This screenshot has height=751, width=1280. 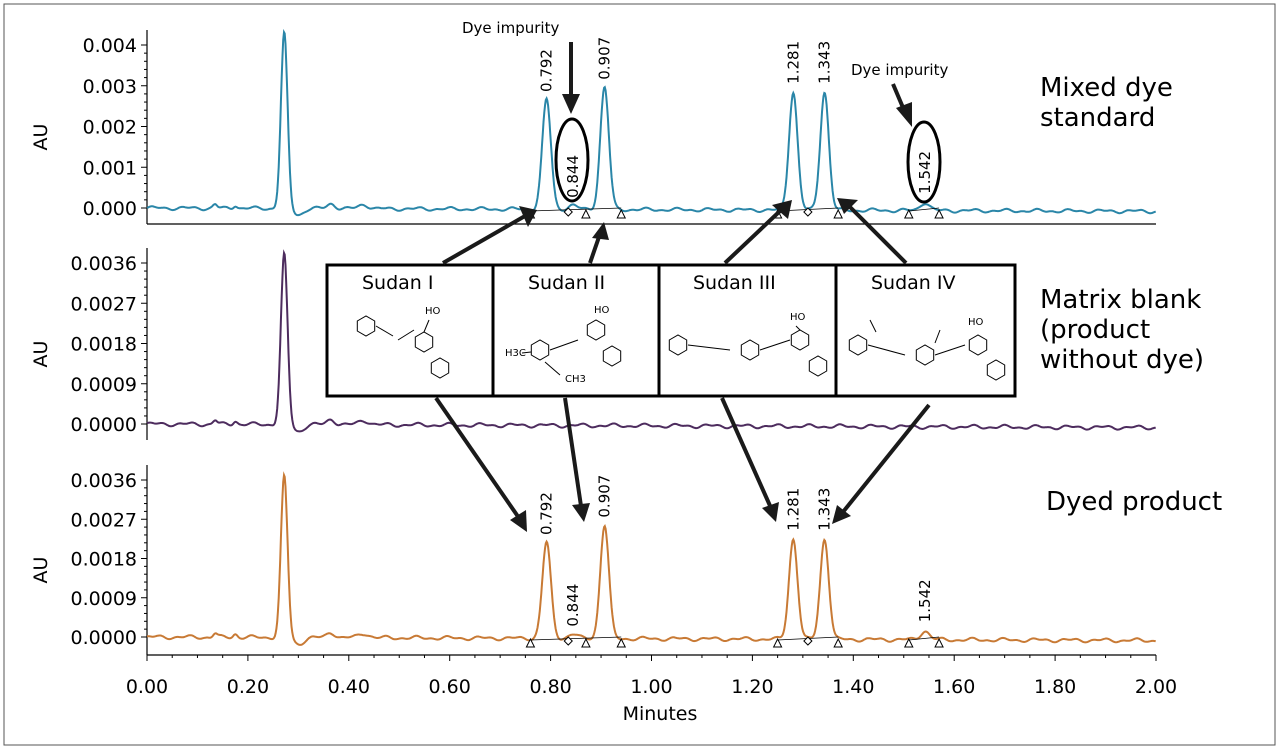 I want to click on panel-label-line: without dye), so click(x=1122, y=360).